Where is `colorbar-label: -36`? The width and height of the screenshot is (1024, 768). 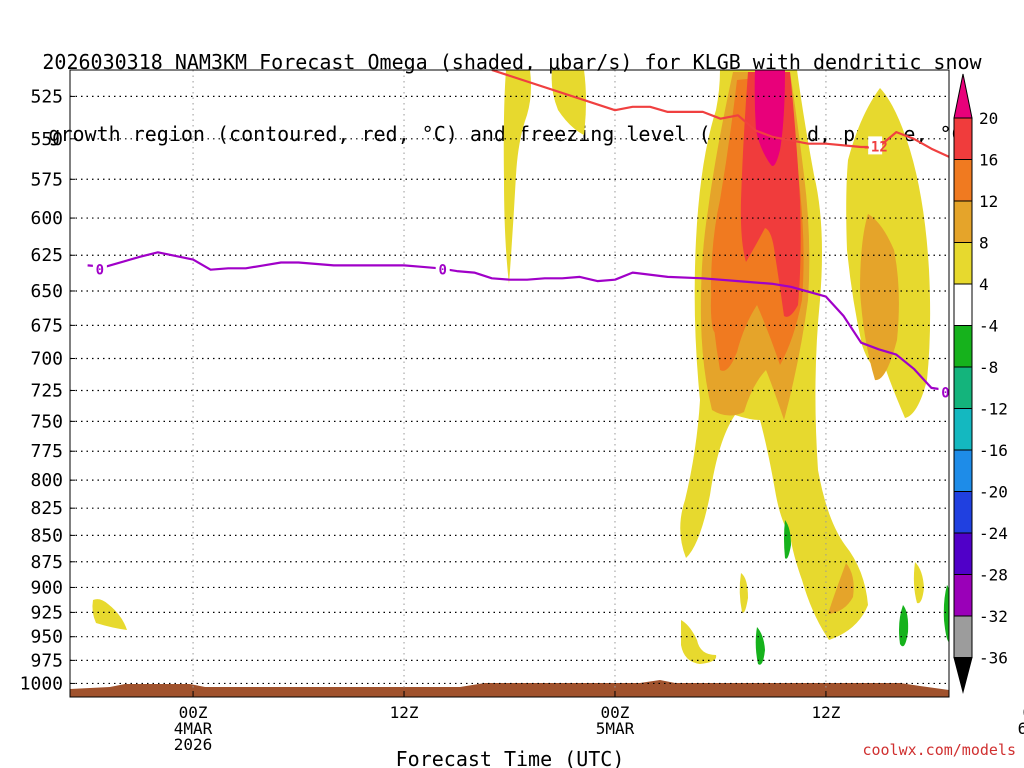
colorbar-label: -36 is located at coordinates (993, 658).